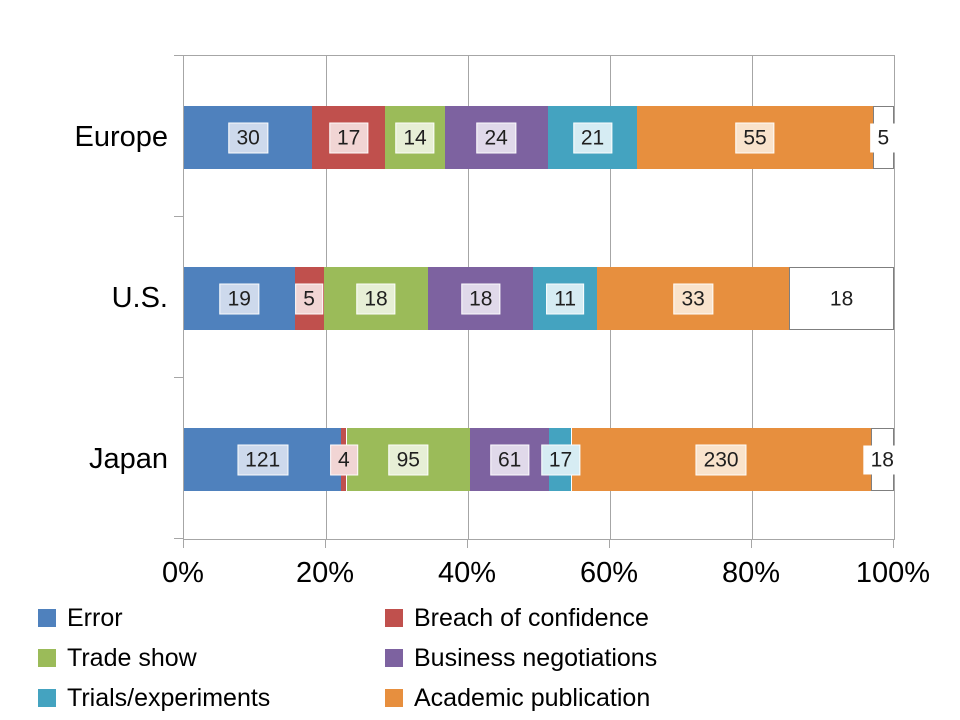  I want to click on percent-axis-tick-label: 60%, so click(609, 573).